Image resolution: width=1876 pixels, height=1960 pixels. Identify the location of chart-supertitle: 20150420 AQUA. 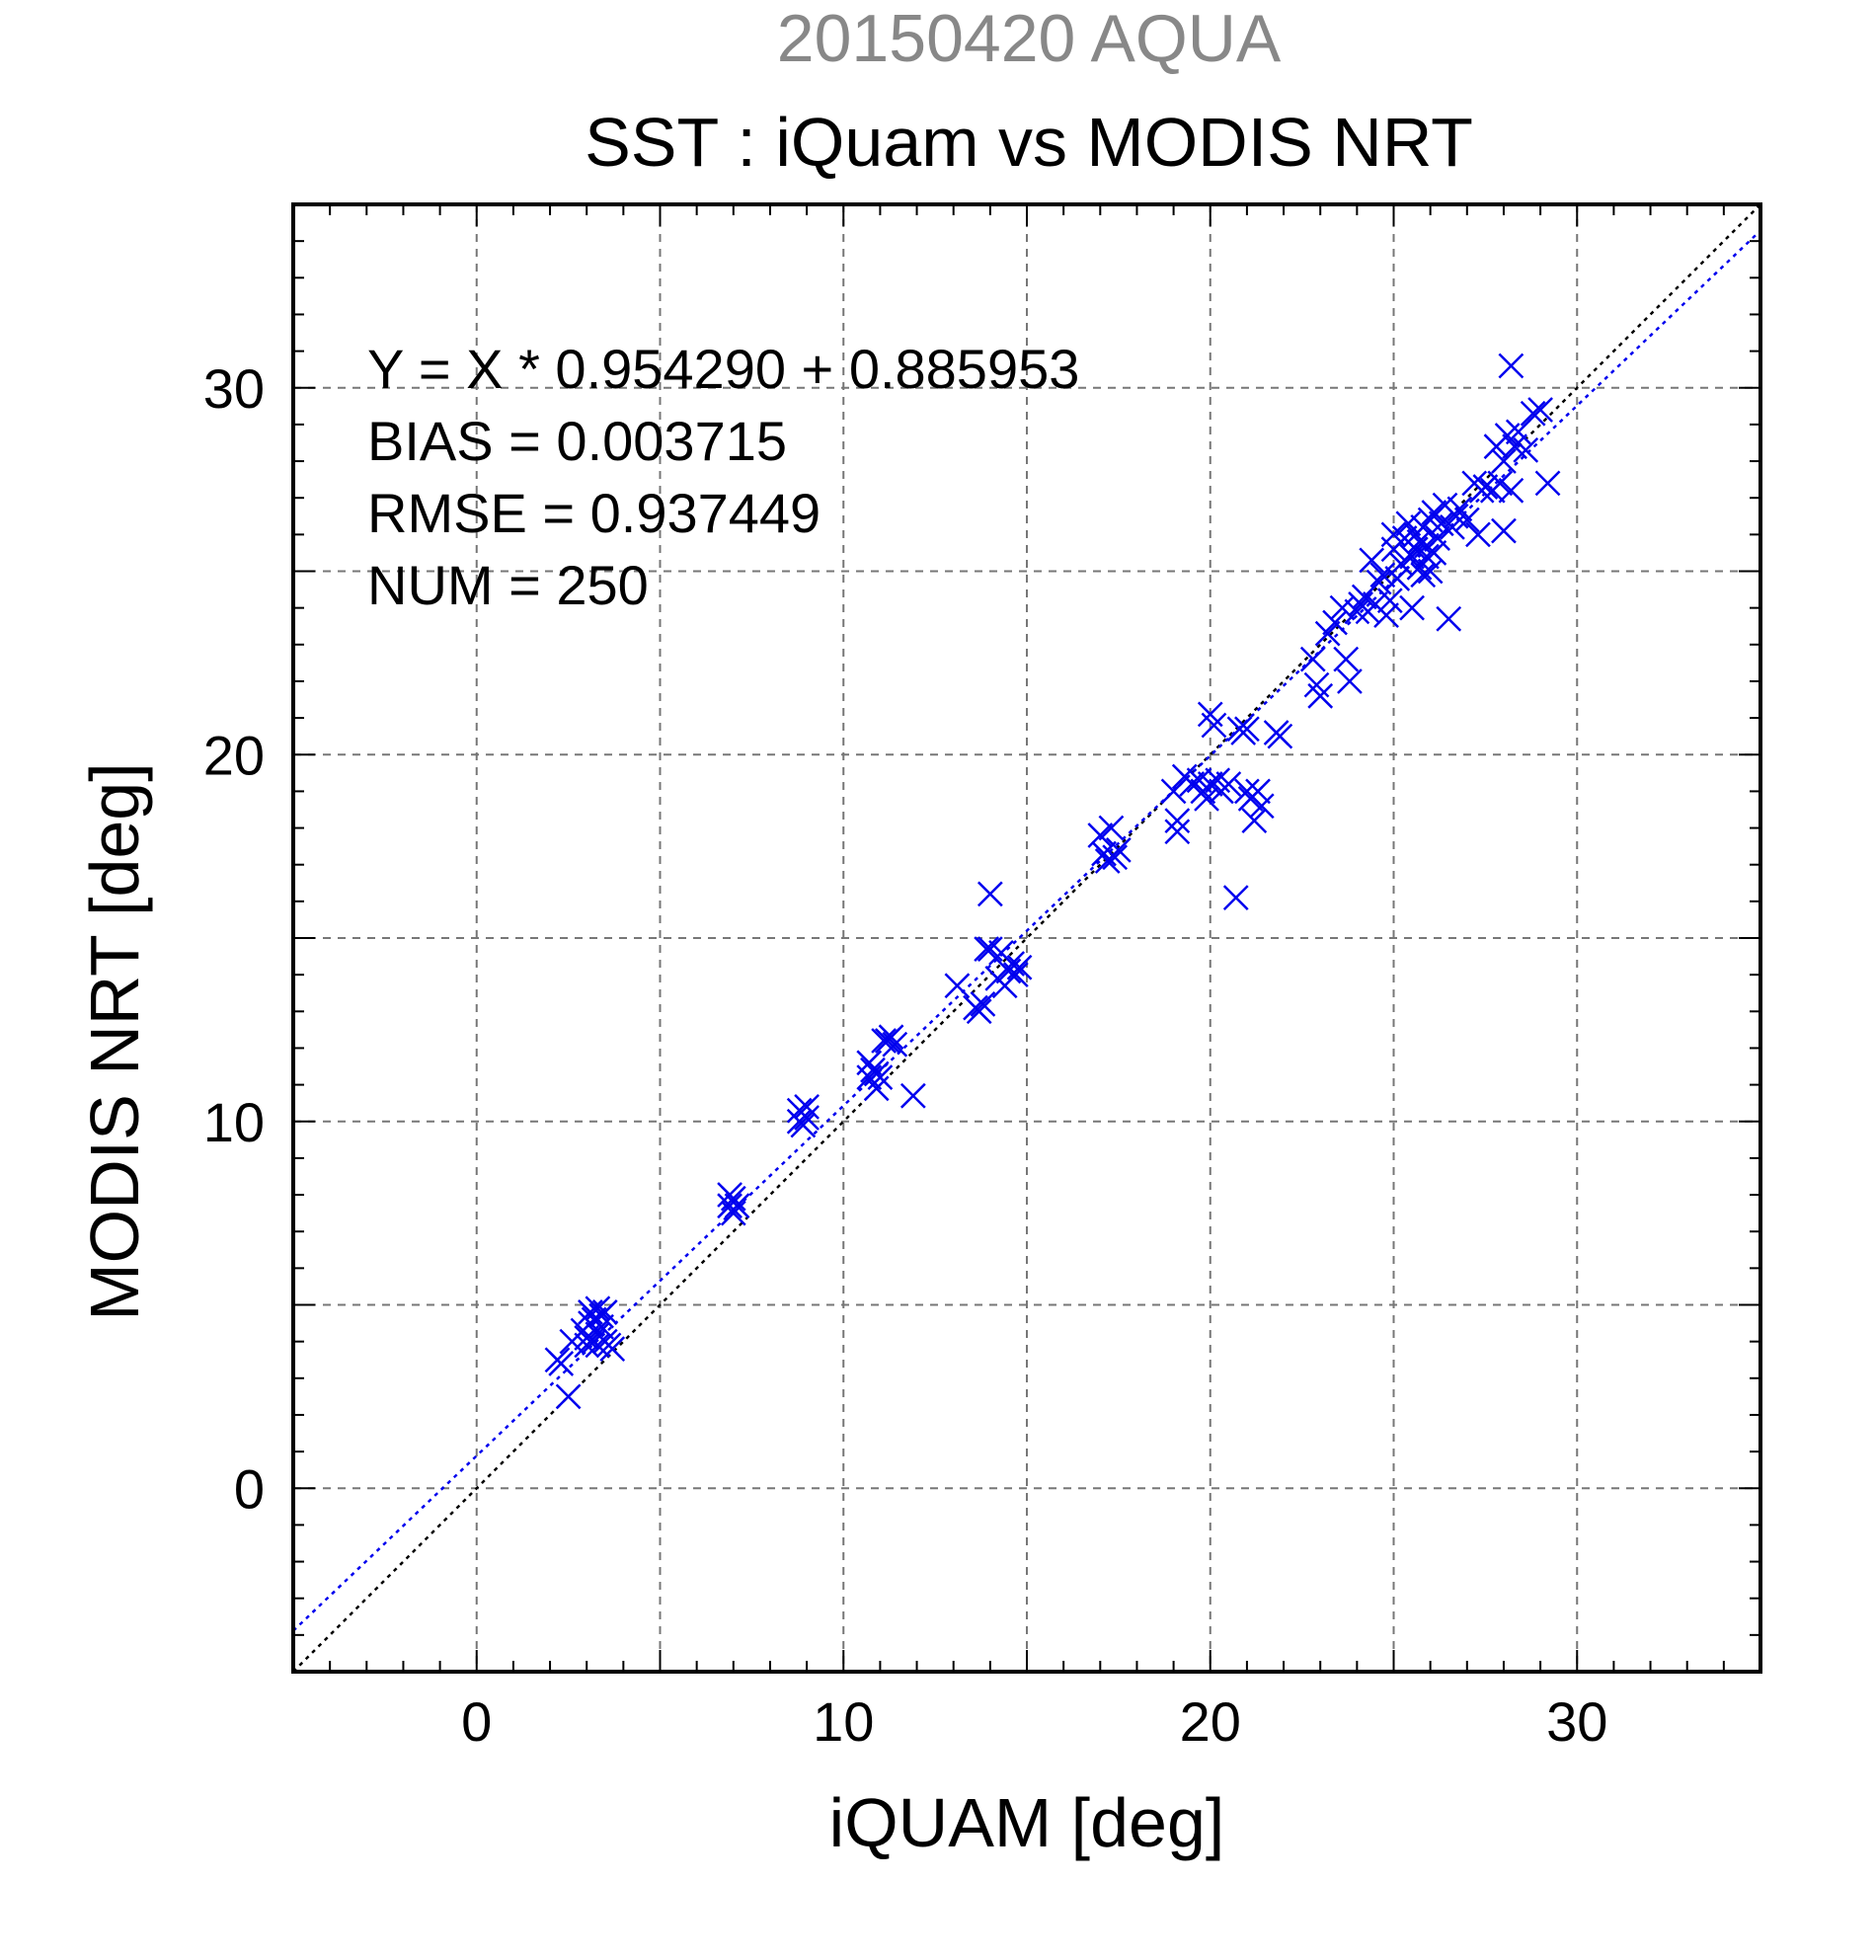
(1030, 39).